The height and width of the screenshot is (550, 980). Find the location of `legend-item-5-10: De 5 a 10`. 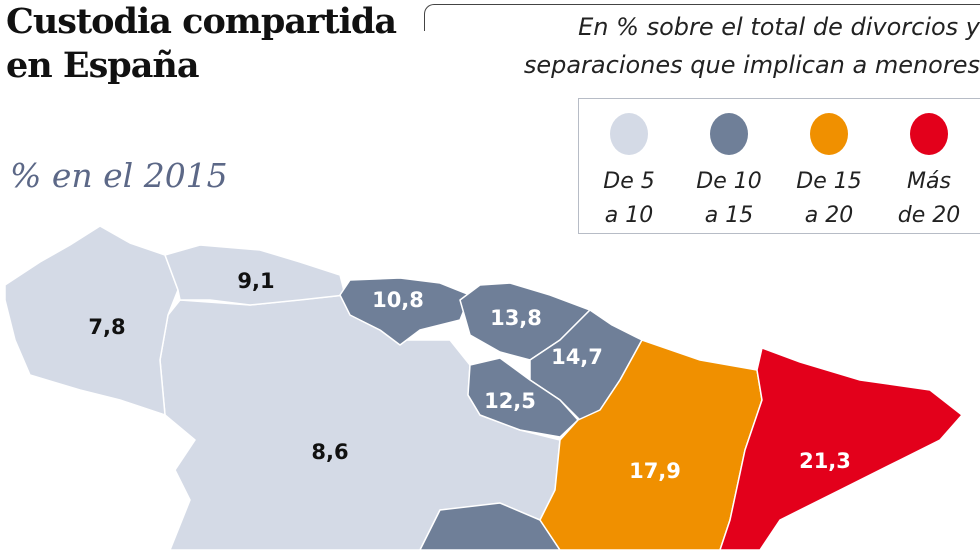

legend-item-5-10: De 5 a 10 is located at coordinates (629, 166).